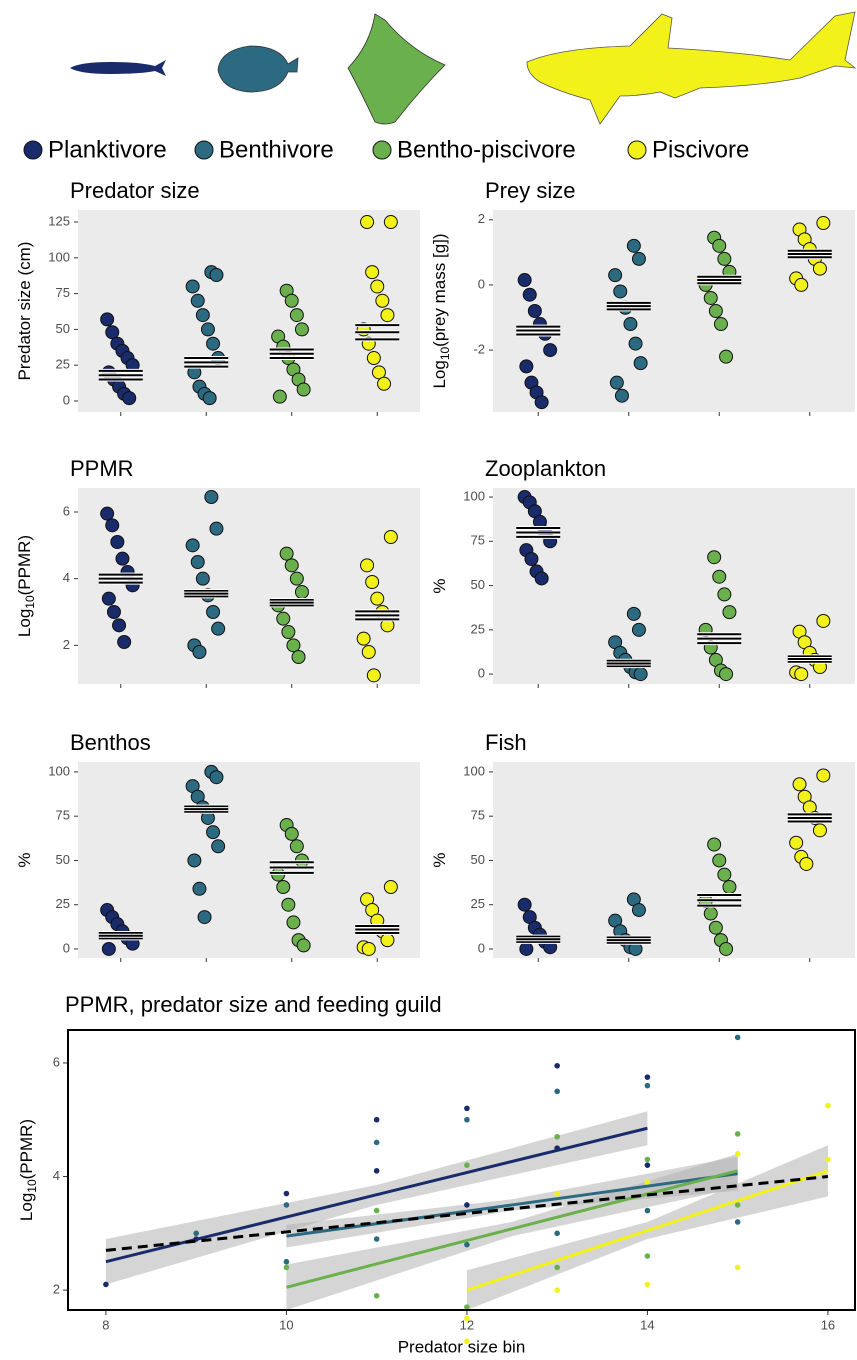  What do you see at coordinates (441, 310) in the screenshot?
I see `y-axis-label: Log10(prey mass [g])` at bounding box center [441, 310].